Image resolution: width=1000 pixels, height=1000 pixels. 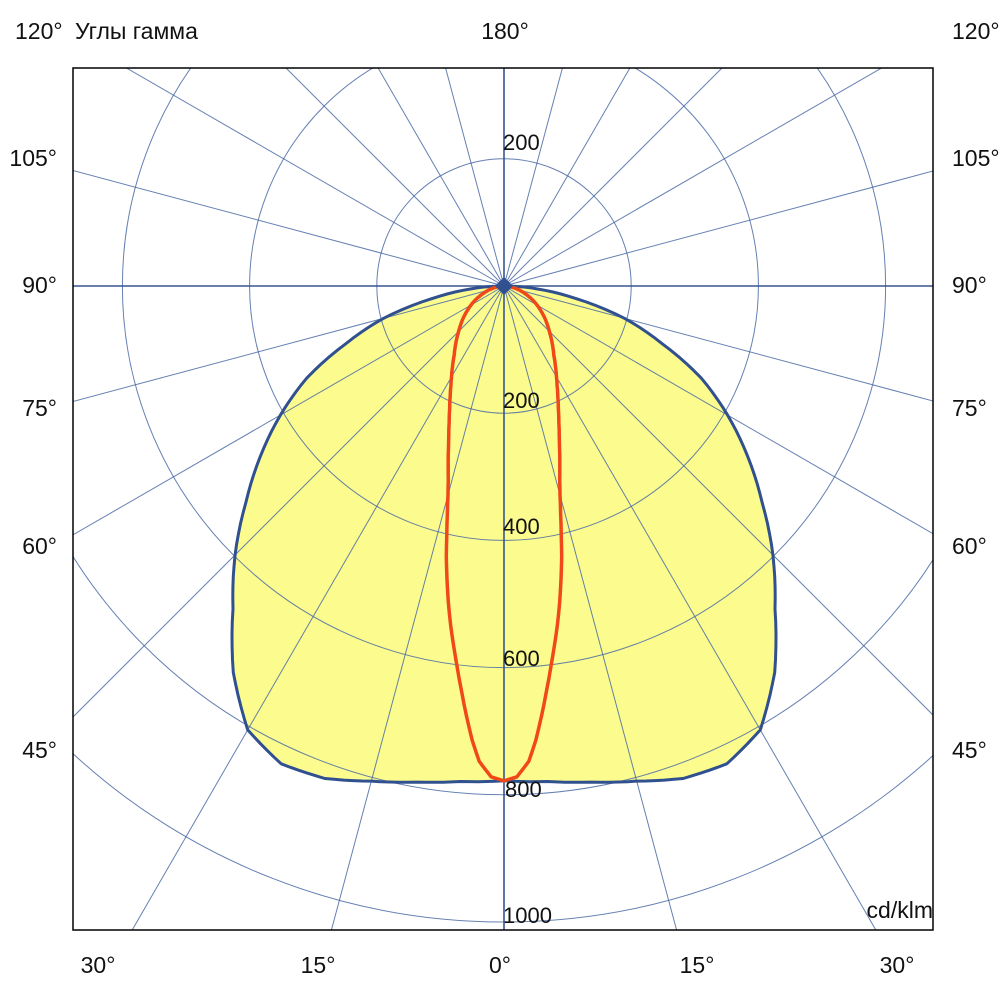 What do you see at coordinates (39, 408) in the screenshot?
I see `angle-label-left: 75°` at bounding box center [39, 408].